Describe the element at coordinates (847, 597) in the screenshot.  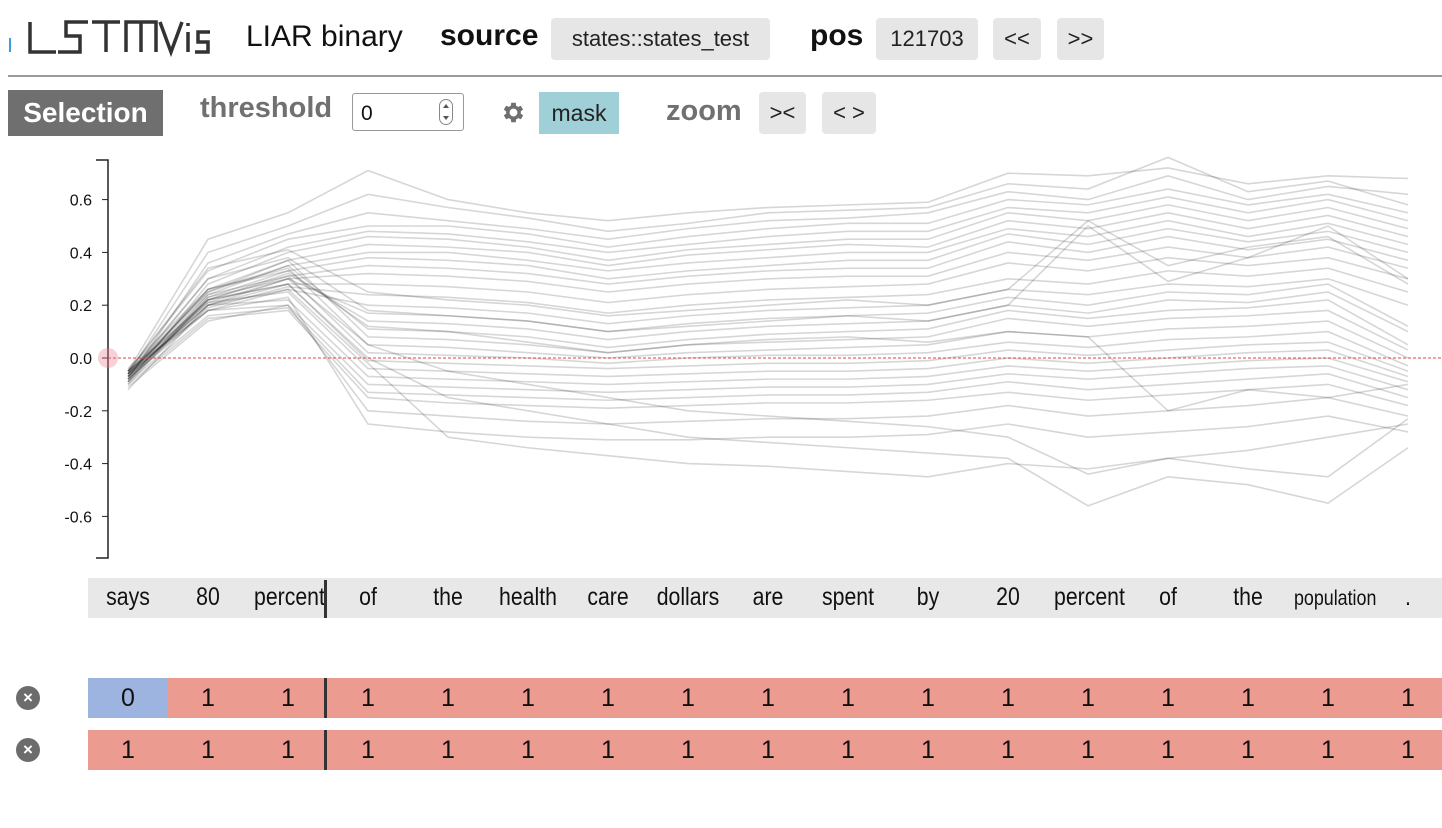
I see `word-token: spent` at that location.